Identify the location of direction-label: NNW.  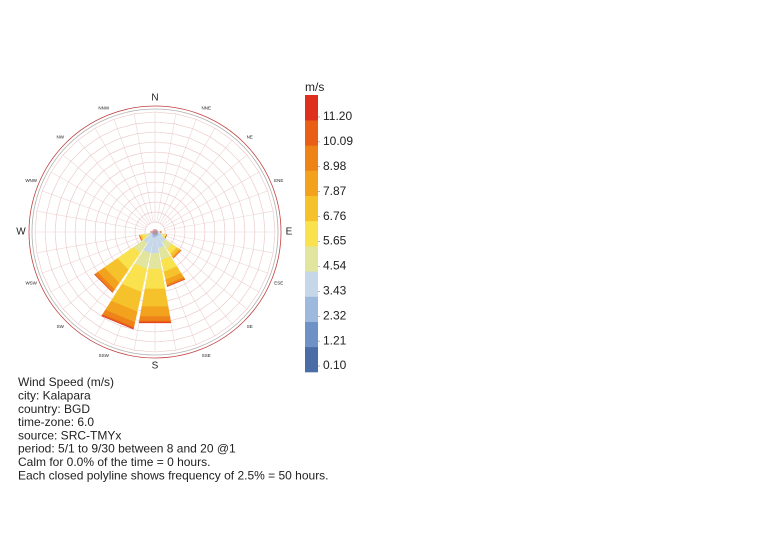
(103, 107).